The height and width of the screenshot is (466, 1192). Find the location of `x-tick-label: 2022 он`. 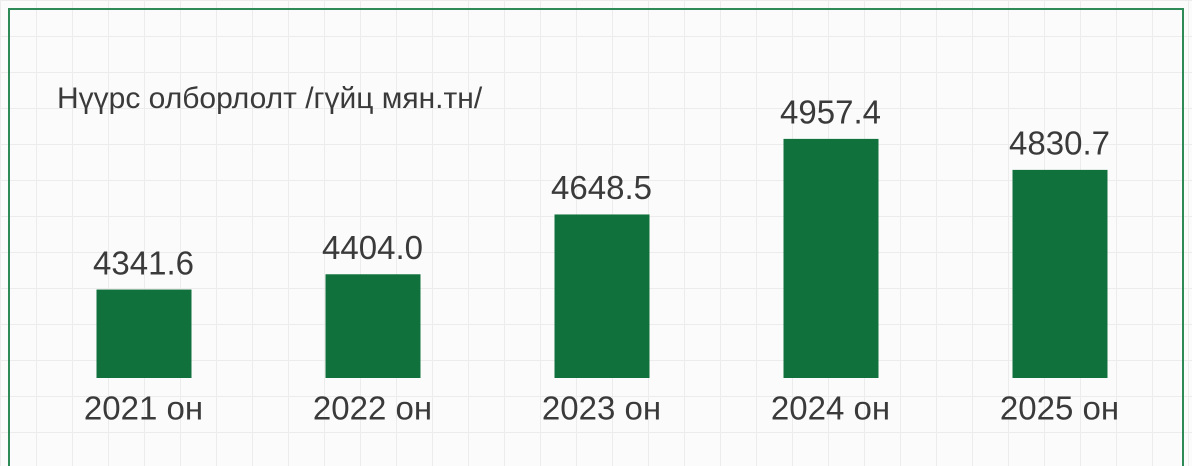

x-tick-label: 2022 он is located at coordinates (372, 408).